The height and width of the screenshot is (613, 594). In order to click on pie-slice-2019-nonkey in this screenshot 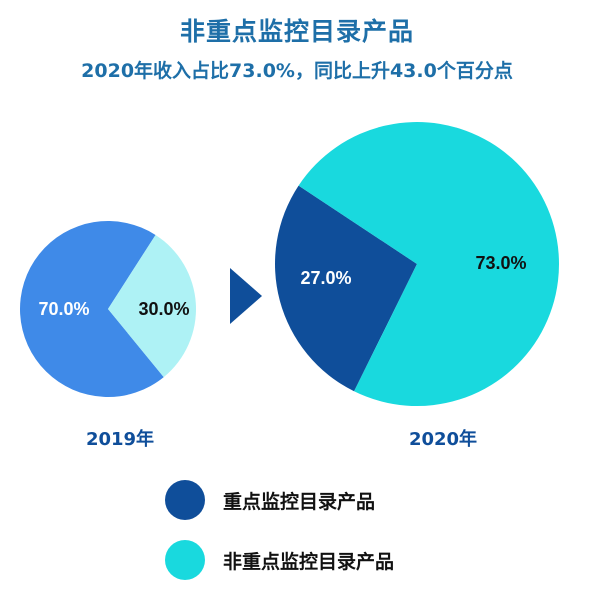, I will do `click(152, 306)`.